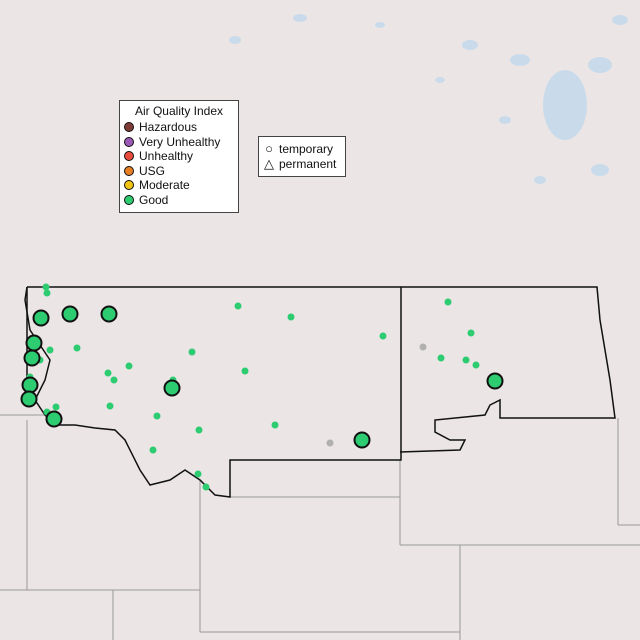 The height and width of the screenshot is (640, 640). I want to click on legend-temporary: ○ temporary, so click(302, 149).